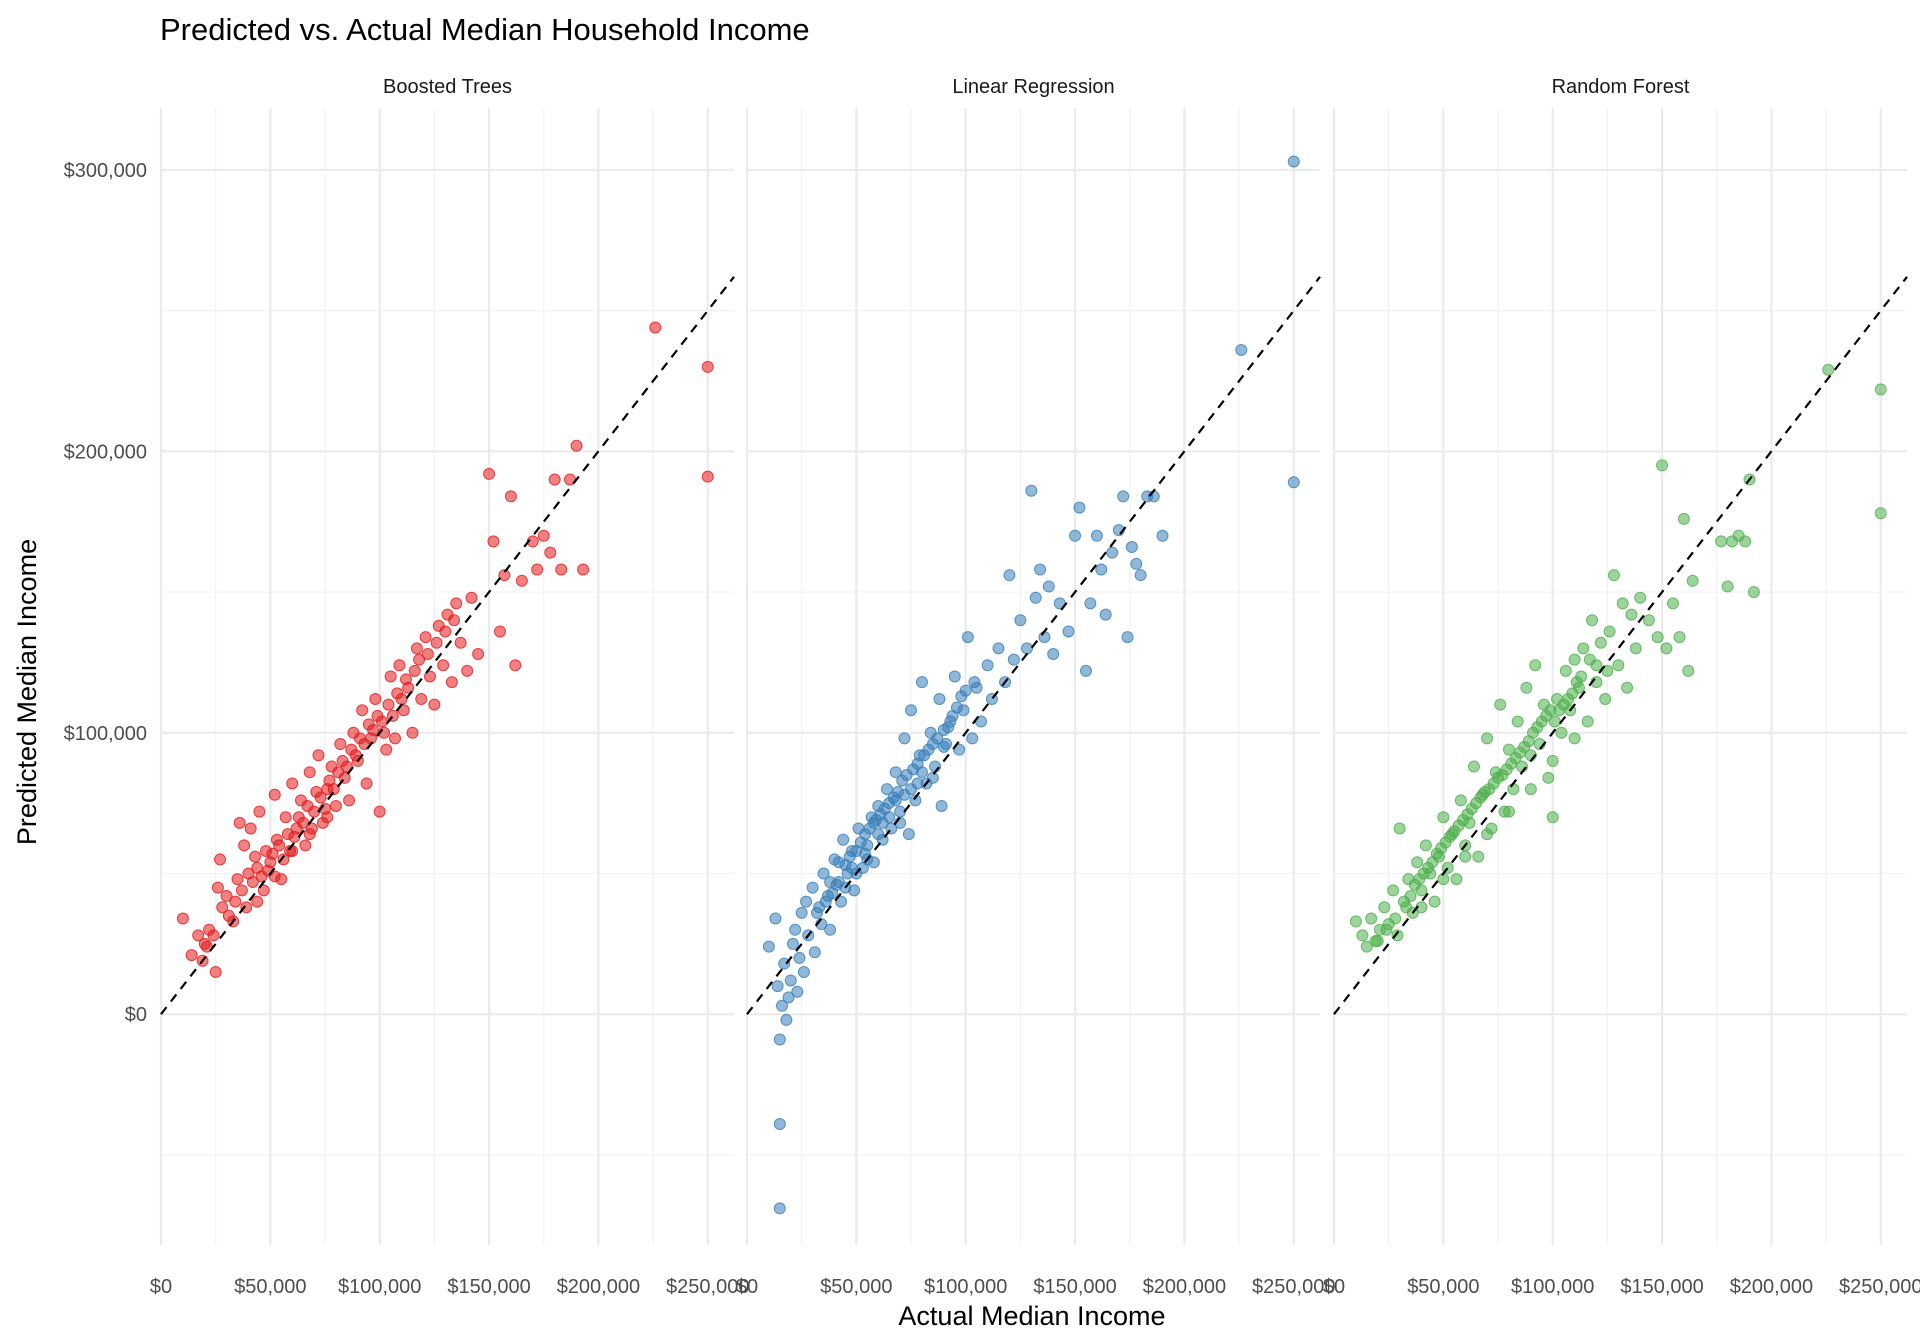  I want to click on y-tick-label: $200,000, so click(105, 452).